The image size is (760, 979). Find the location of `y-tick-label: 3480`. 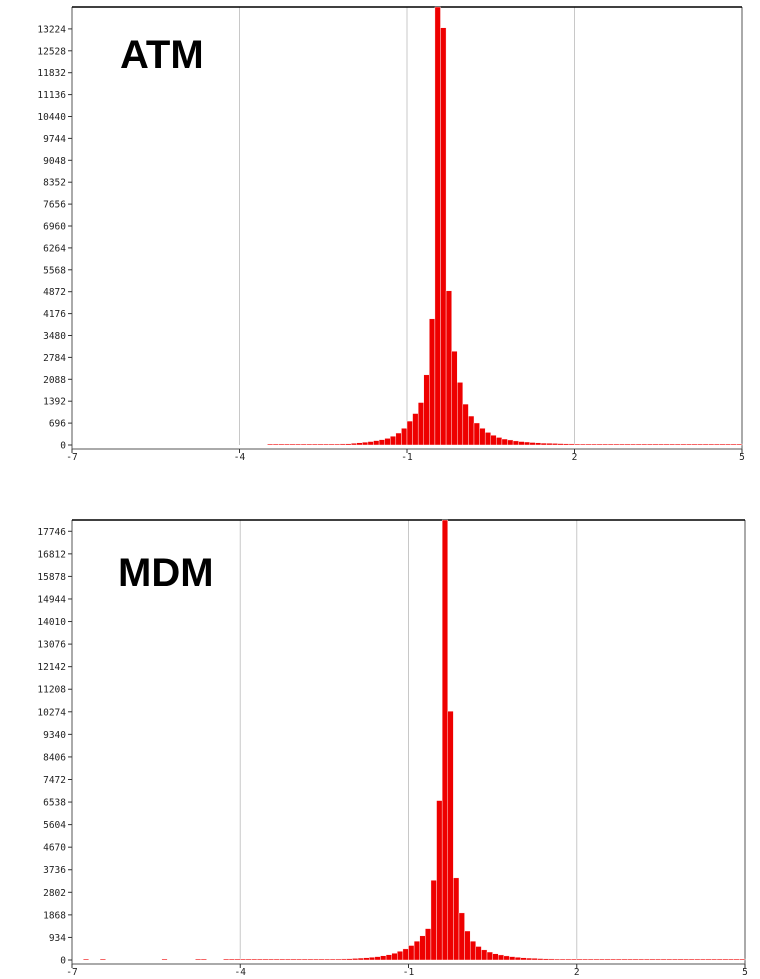

y-tick-label: 3480 is located at coordinates (54, 336).